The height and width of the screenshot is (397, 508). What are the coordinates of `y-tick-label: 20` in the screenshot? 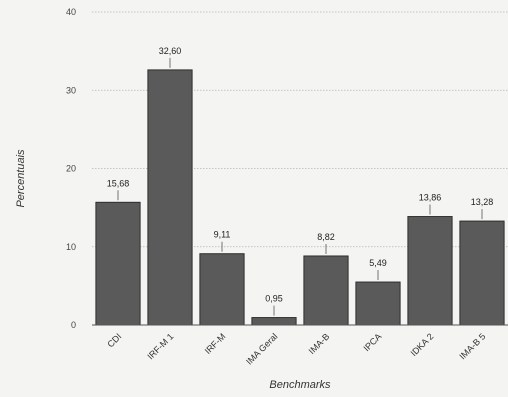 It's located at (71, 169).